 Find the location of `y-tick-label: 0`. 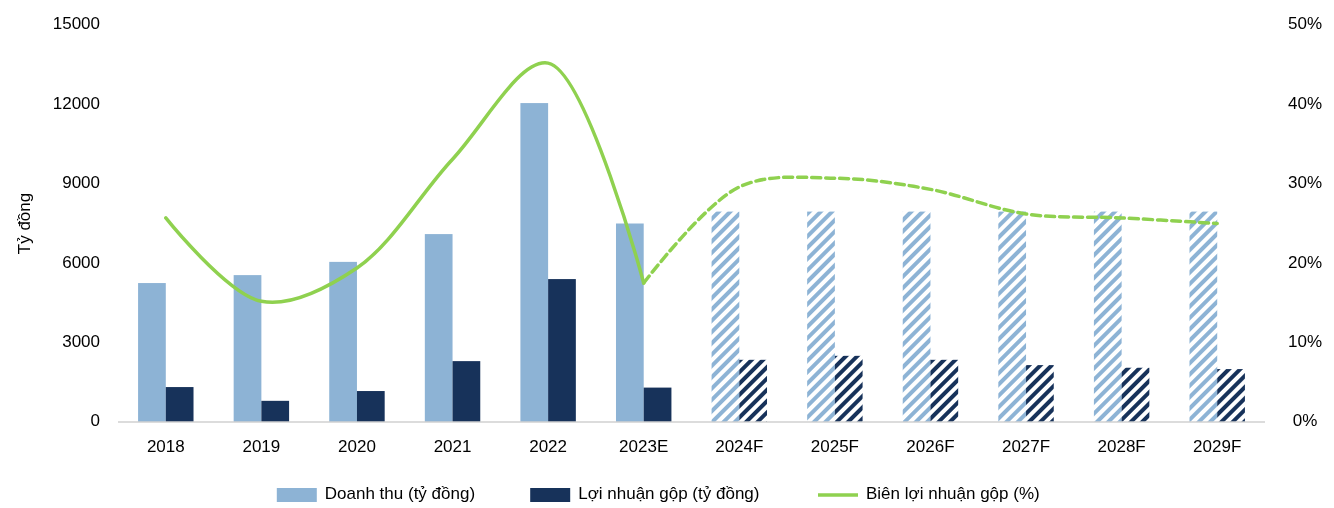

y-tick-label: 0 is located at coordinates (95, 421).